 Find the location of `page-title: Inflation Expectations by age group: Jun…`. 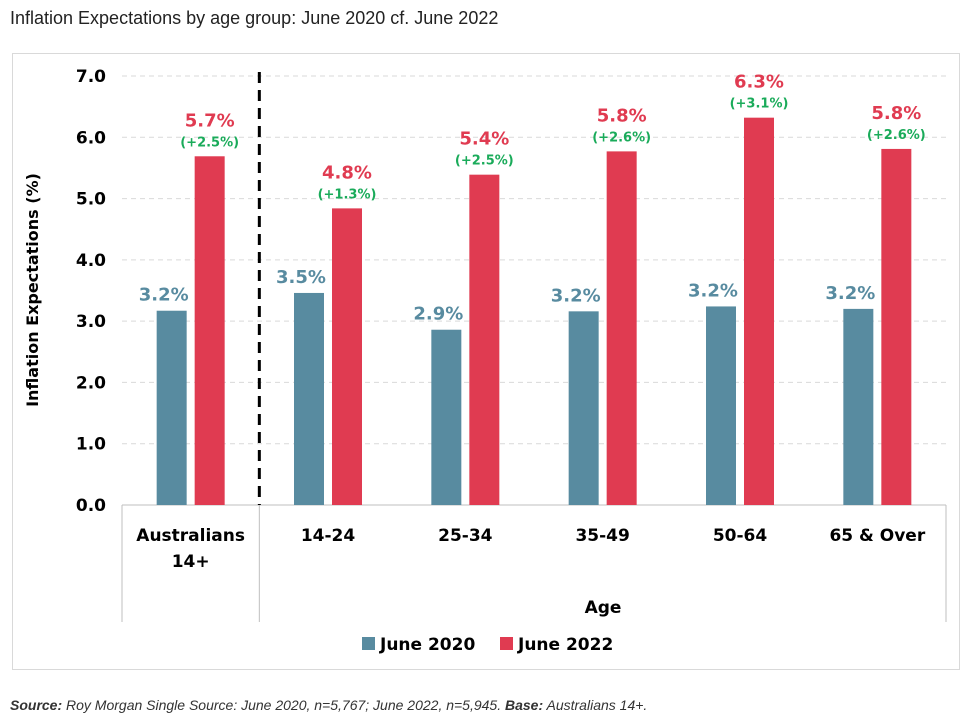

page-title: Inflation Expectations by age group: Jun… is located at coordinates (254, 18).